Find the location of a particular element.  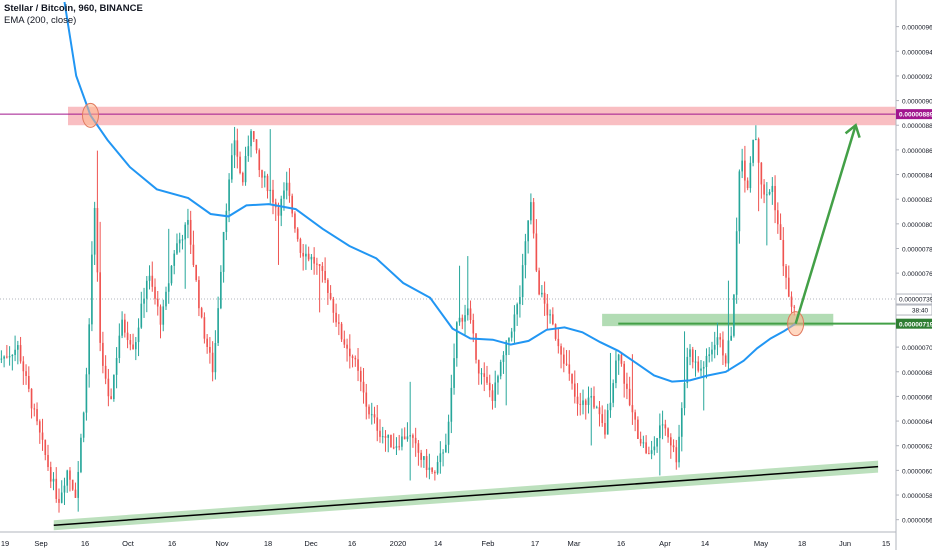

x-tick-label-14: 16 is located at coordinates (621, 543).